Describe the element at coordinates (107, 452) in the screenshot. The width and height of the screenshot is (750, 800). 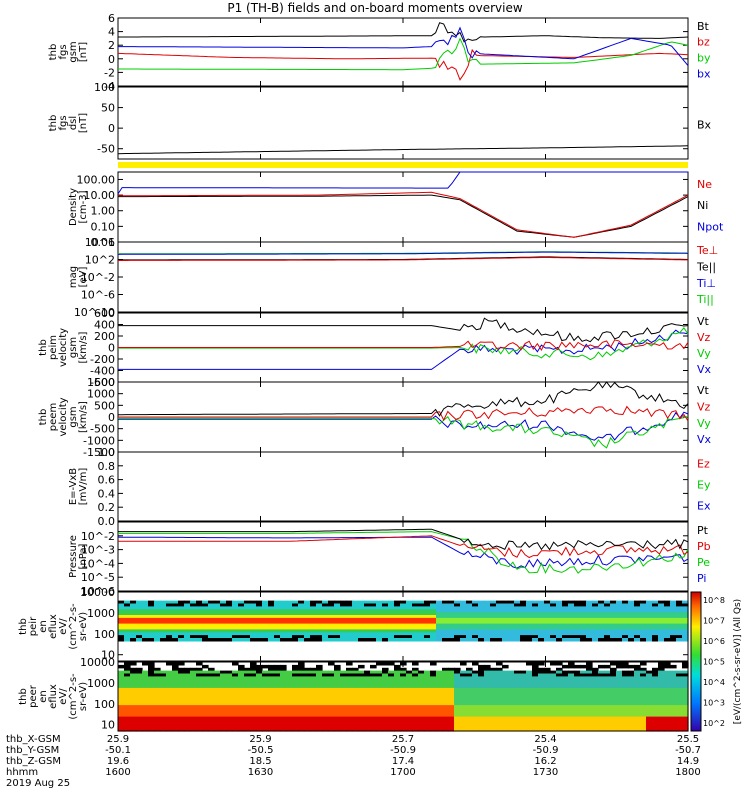
I see `y-tick-label: 1.0` at that location.